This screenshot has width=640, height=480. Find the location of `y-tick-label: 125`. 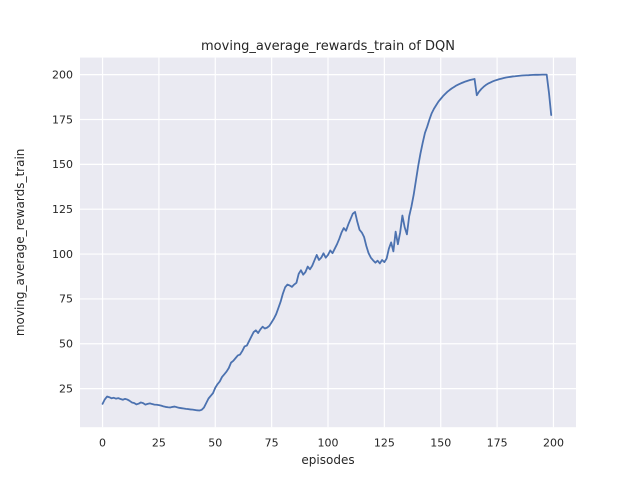

y-tick-label: 125 is located at coordinates (62, 209).